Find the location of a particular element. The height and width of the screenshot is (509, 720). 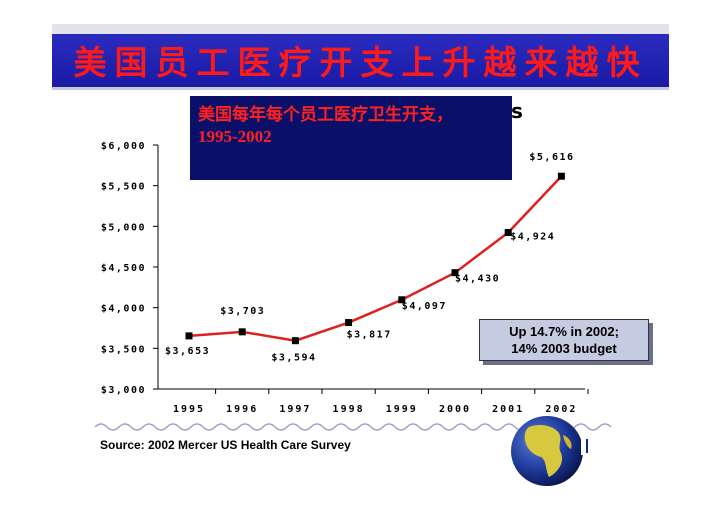

y-tick-label: $3,500 is located at coordinates (123, 349).